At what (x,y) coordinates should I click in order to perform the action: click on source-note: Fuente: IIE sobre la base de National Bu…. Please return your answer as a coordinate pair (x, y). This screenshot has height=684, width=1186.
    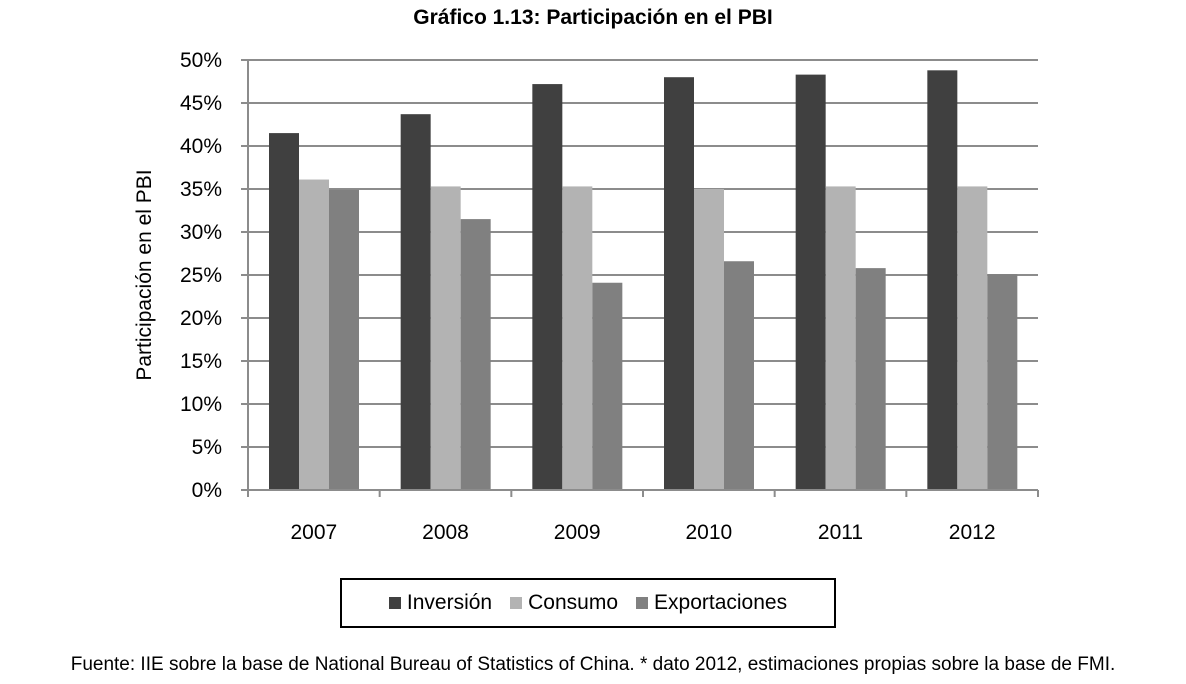
    Looking at the image, I should click on (593, 664).